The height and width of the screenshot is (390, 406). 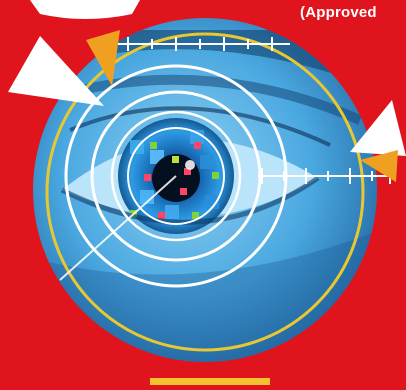 What do you see at coordinates (378, 128) in the screenshot?
I see `right-pointer-icon` at bounding box center [378, 128].